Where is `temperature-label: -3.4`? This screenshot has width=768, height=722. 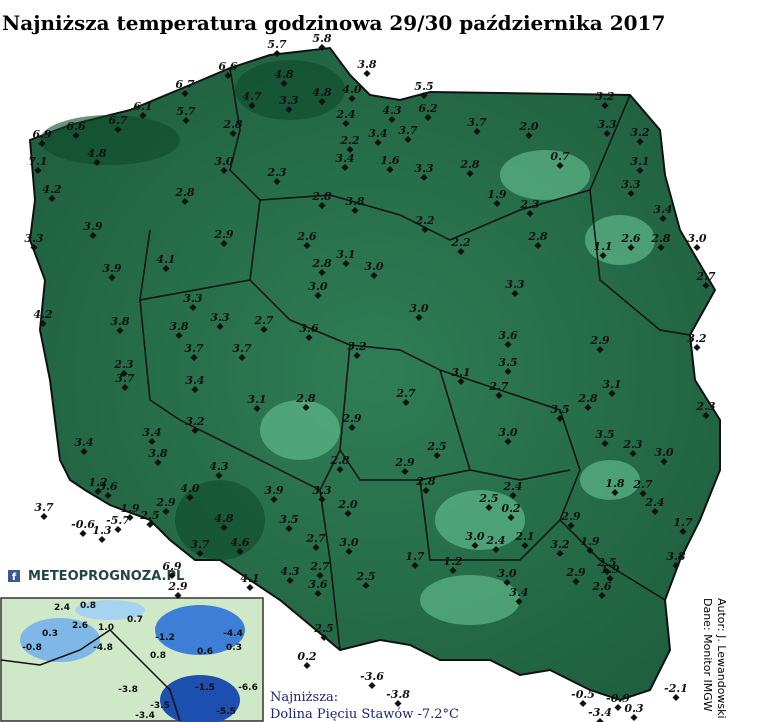
temperature-label: -3.4 is located at coordinates (600, 712).